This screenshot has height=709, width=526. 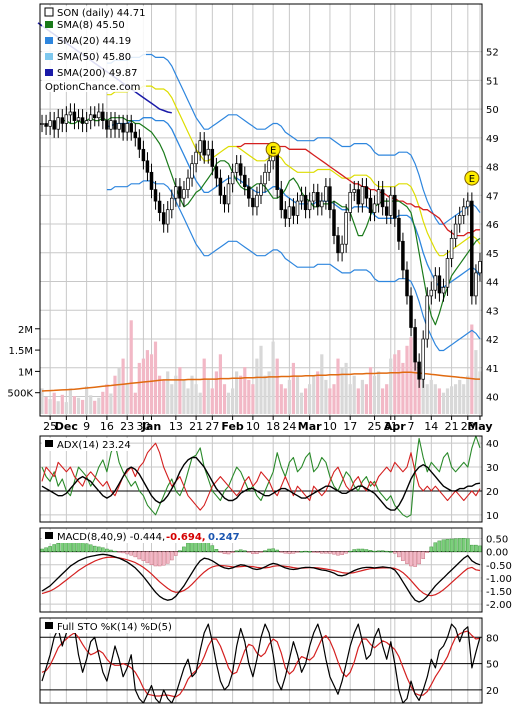 I want to click on adx-line, so click(x=261, y=483).